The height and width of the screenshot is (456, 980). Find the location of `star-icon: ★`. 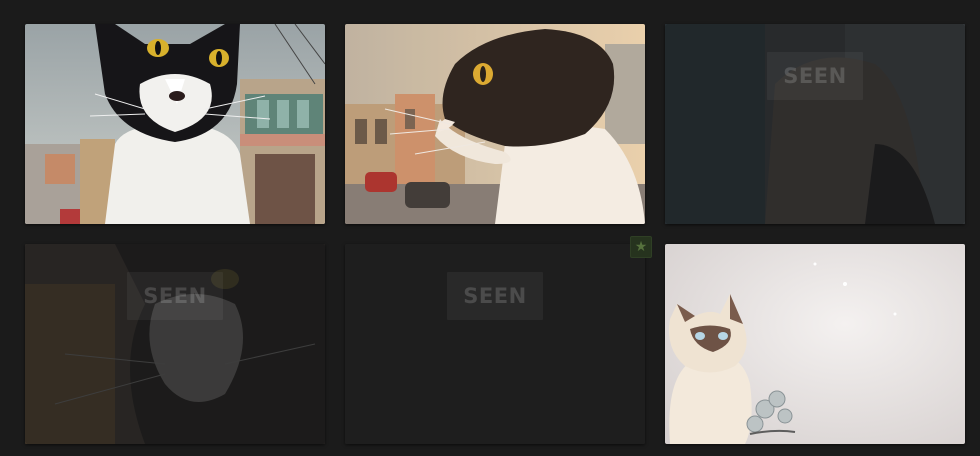

star-icon: ★ is located at coordinates (641, 247).